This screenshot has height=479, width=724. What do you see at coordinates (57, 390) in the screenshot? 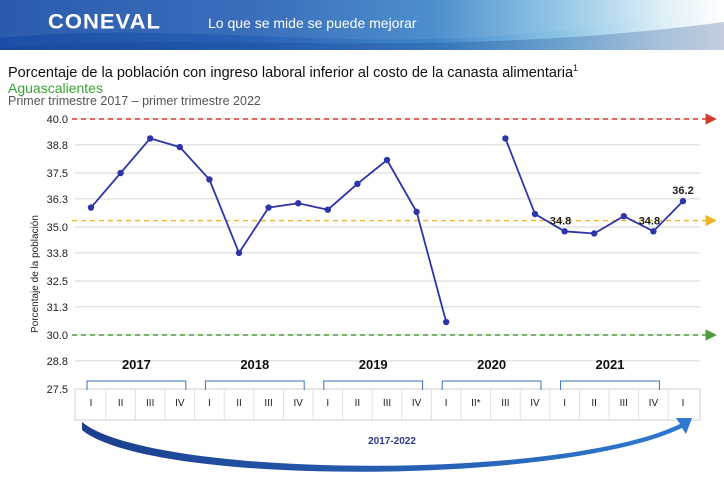
I see `y-tick-label: 27.5` at bounding box center [57, 390].